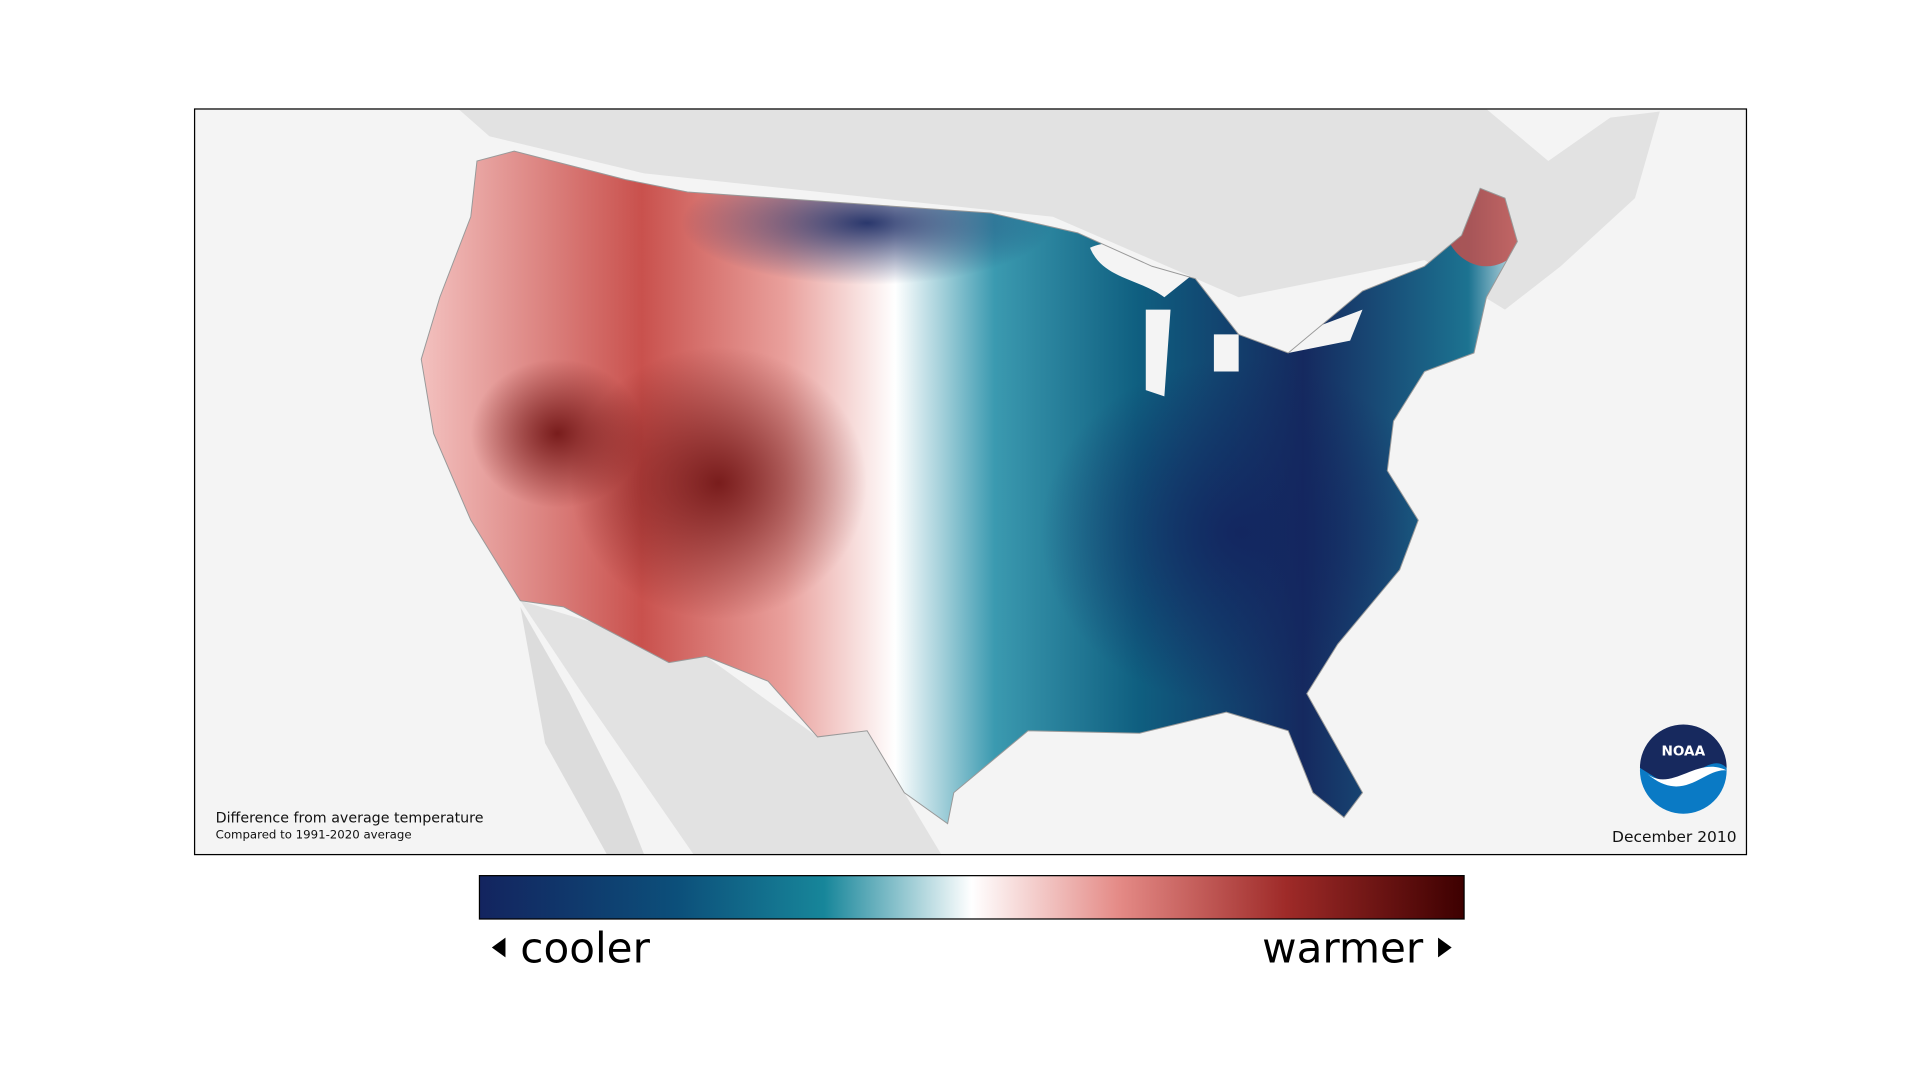 The width and height of the screenshot is (1920, 1080). I want to click on caption-title: Difference from average temperature, so click(350, 818).